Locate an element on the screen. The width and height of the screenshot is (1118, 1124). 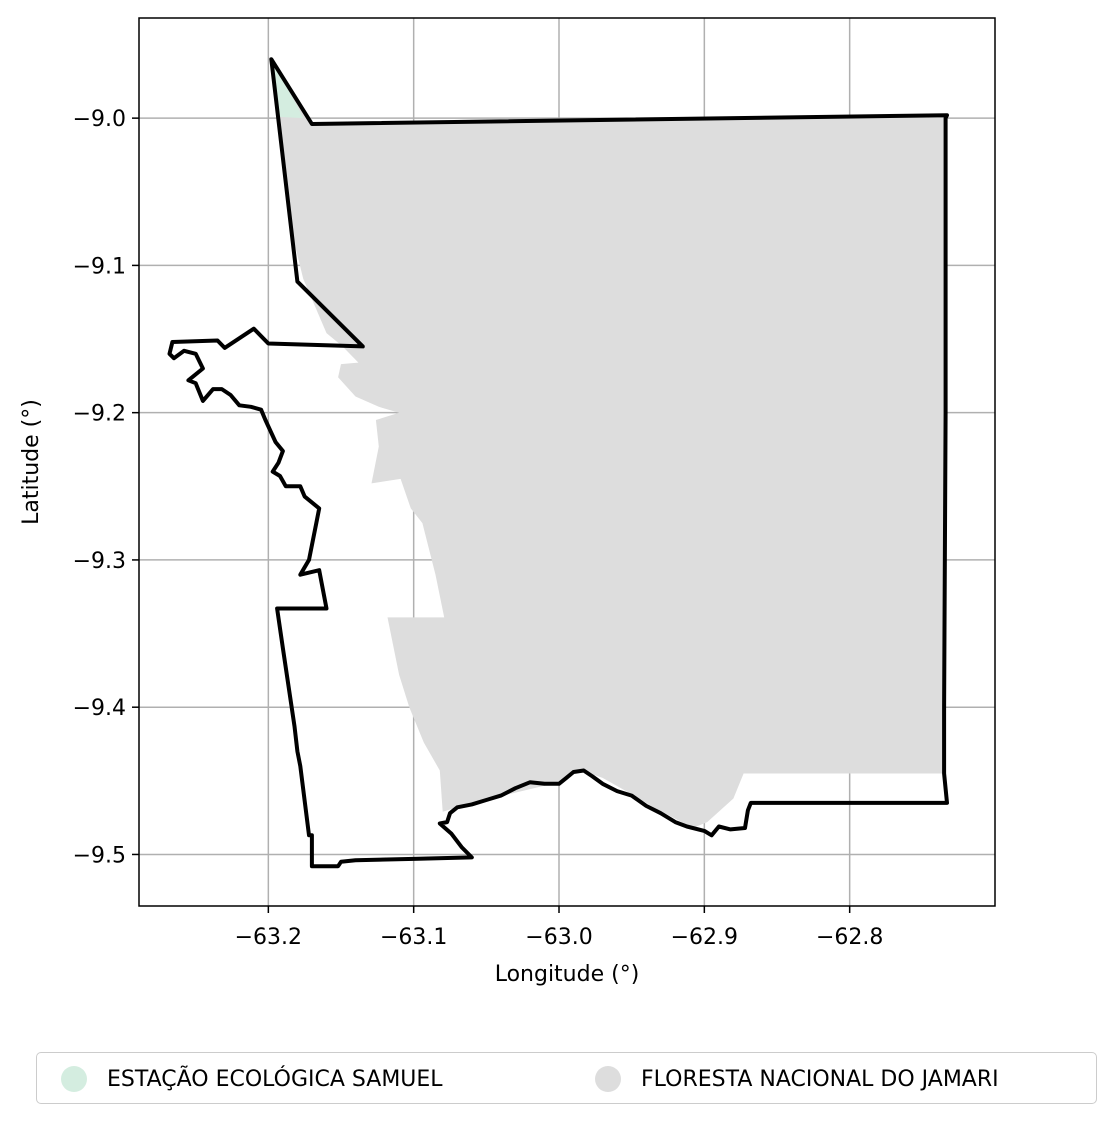
x-tick-label: −62.9 is located at coordinates (704, 937).